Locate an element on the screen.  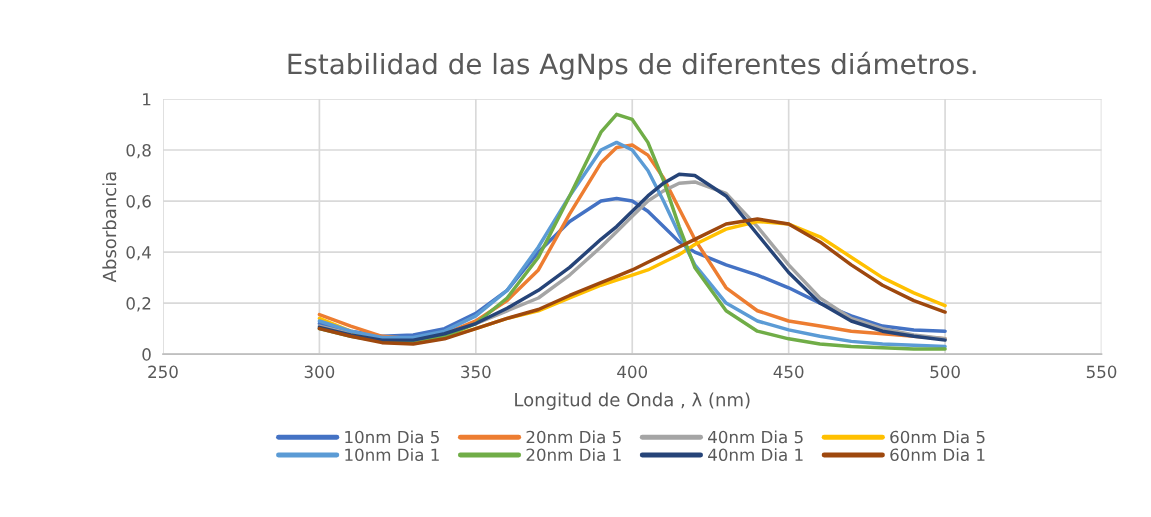
y-tick-label: 0,6 is located at coordinates (138, 202).